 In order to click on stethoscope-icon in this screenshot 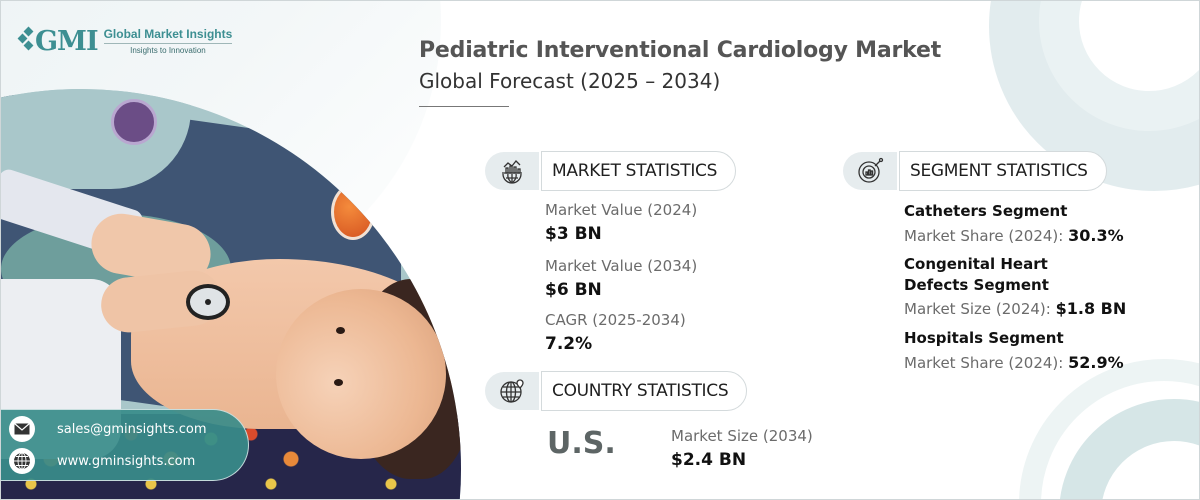, I will do `click(208, 302)`.